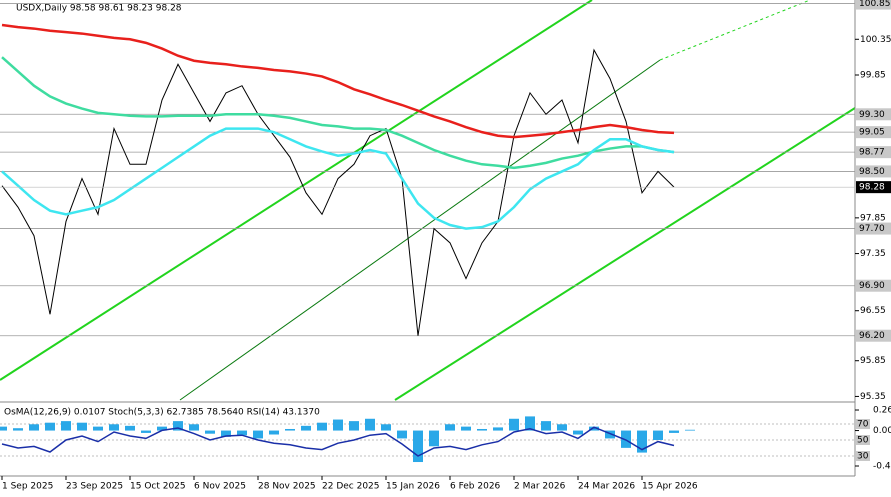  Describe the element at coordinates (873, 218) in the screenshot. I see `y-tick-label: 97.85` at that location.